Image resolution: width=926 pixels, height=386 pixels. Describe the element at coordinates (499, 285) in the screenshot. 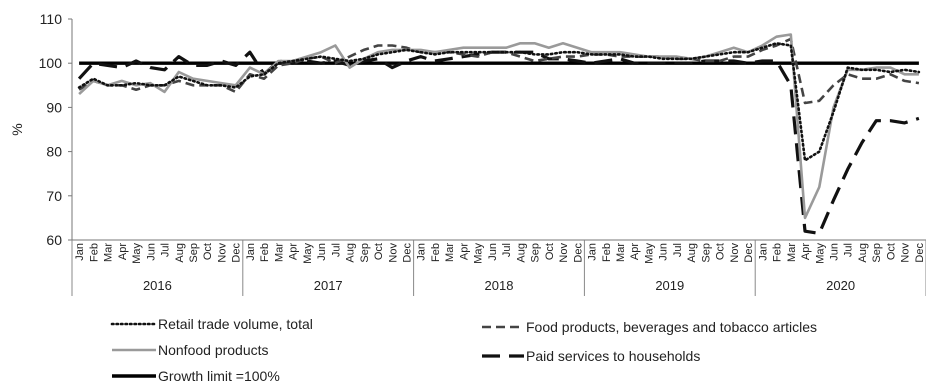

I see `x-year-label: 2018` at that location.